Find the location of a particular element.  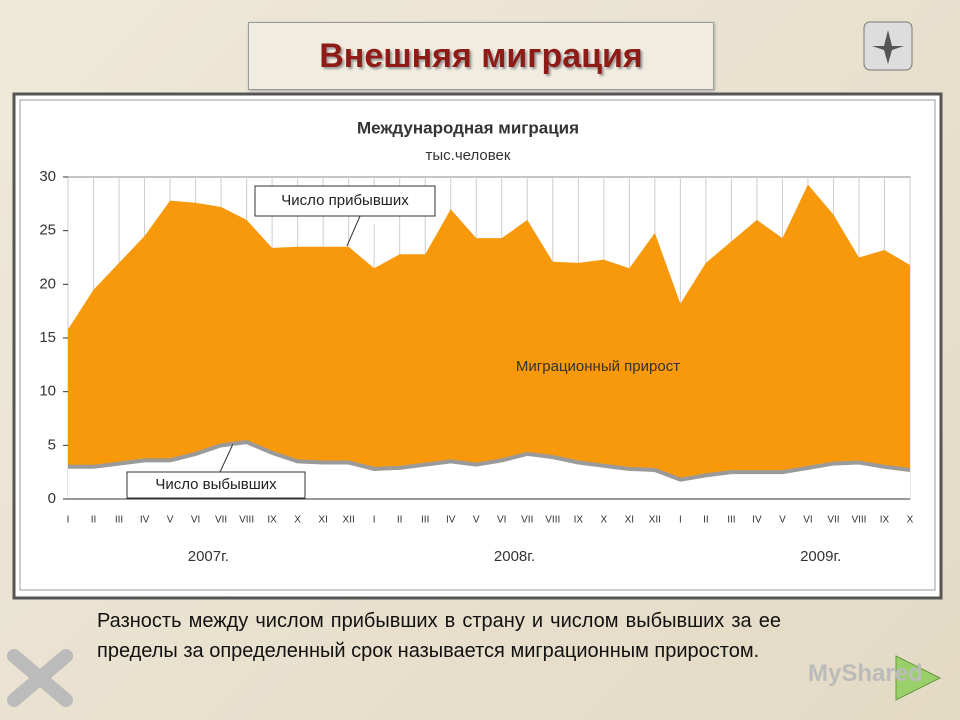

nav-star is located at coordinates (888, 47).